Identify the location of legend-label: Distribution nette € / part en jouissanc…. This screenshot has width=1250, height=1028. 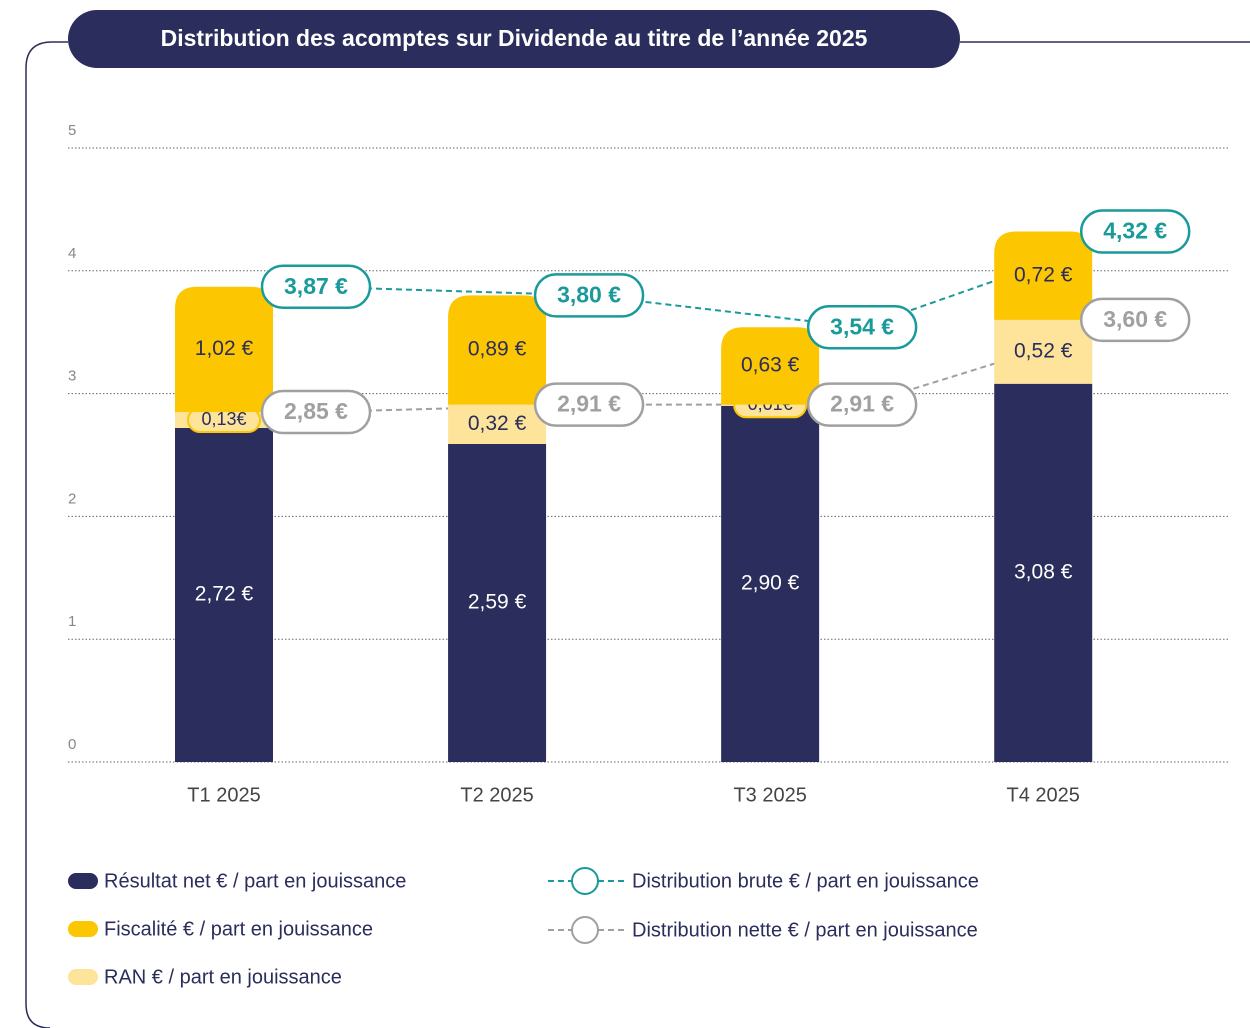
(805, 930).